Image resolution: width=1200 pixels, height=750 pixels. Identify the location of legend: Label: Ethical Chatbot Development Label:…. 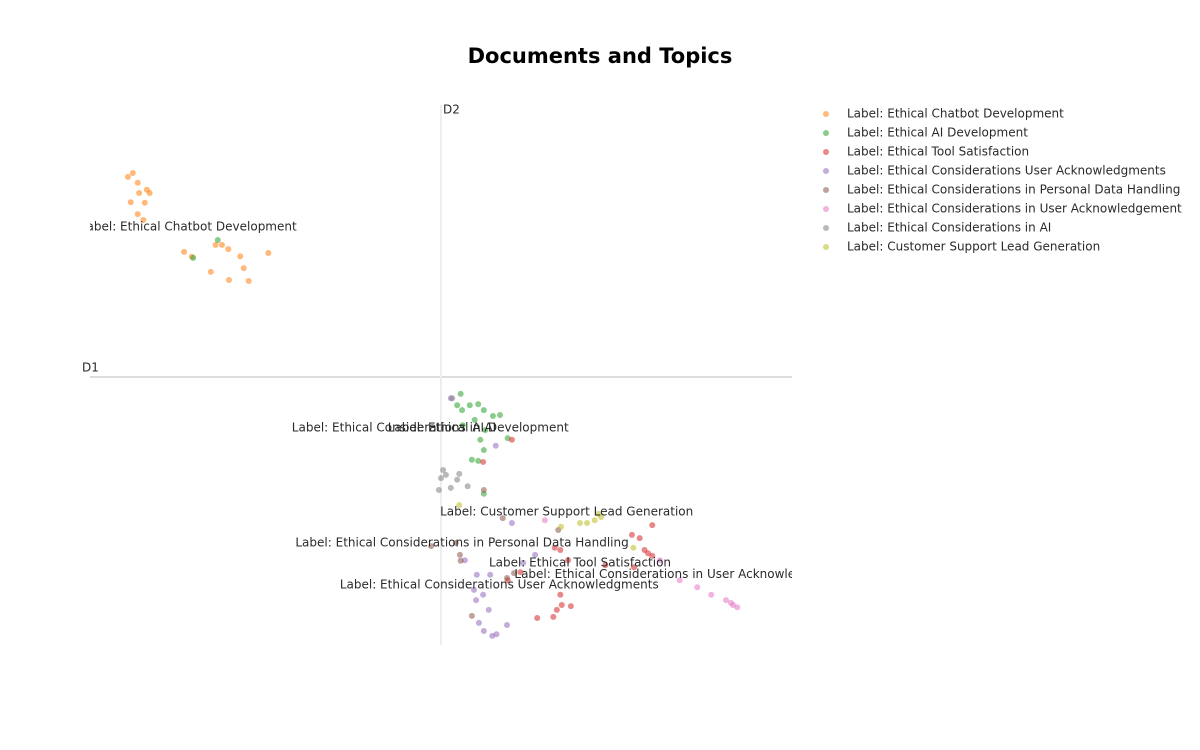
(1002, 180).